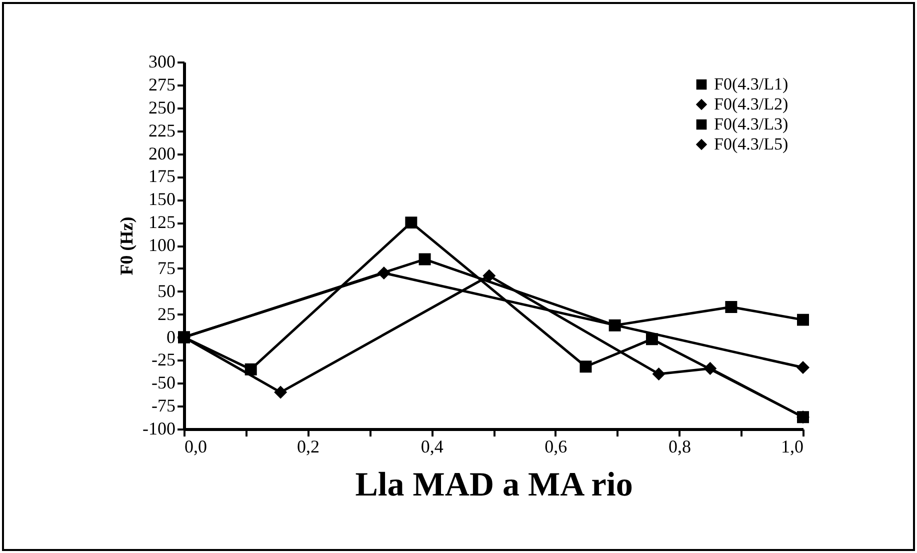 The height and width of the screenshot is (553, 917). Describe the element at coordinates (494, 485) in the screenshot. I see `x-axis-title: Lla MAD a MA rio` at that location.